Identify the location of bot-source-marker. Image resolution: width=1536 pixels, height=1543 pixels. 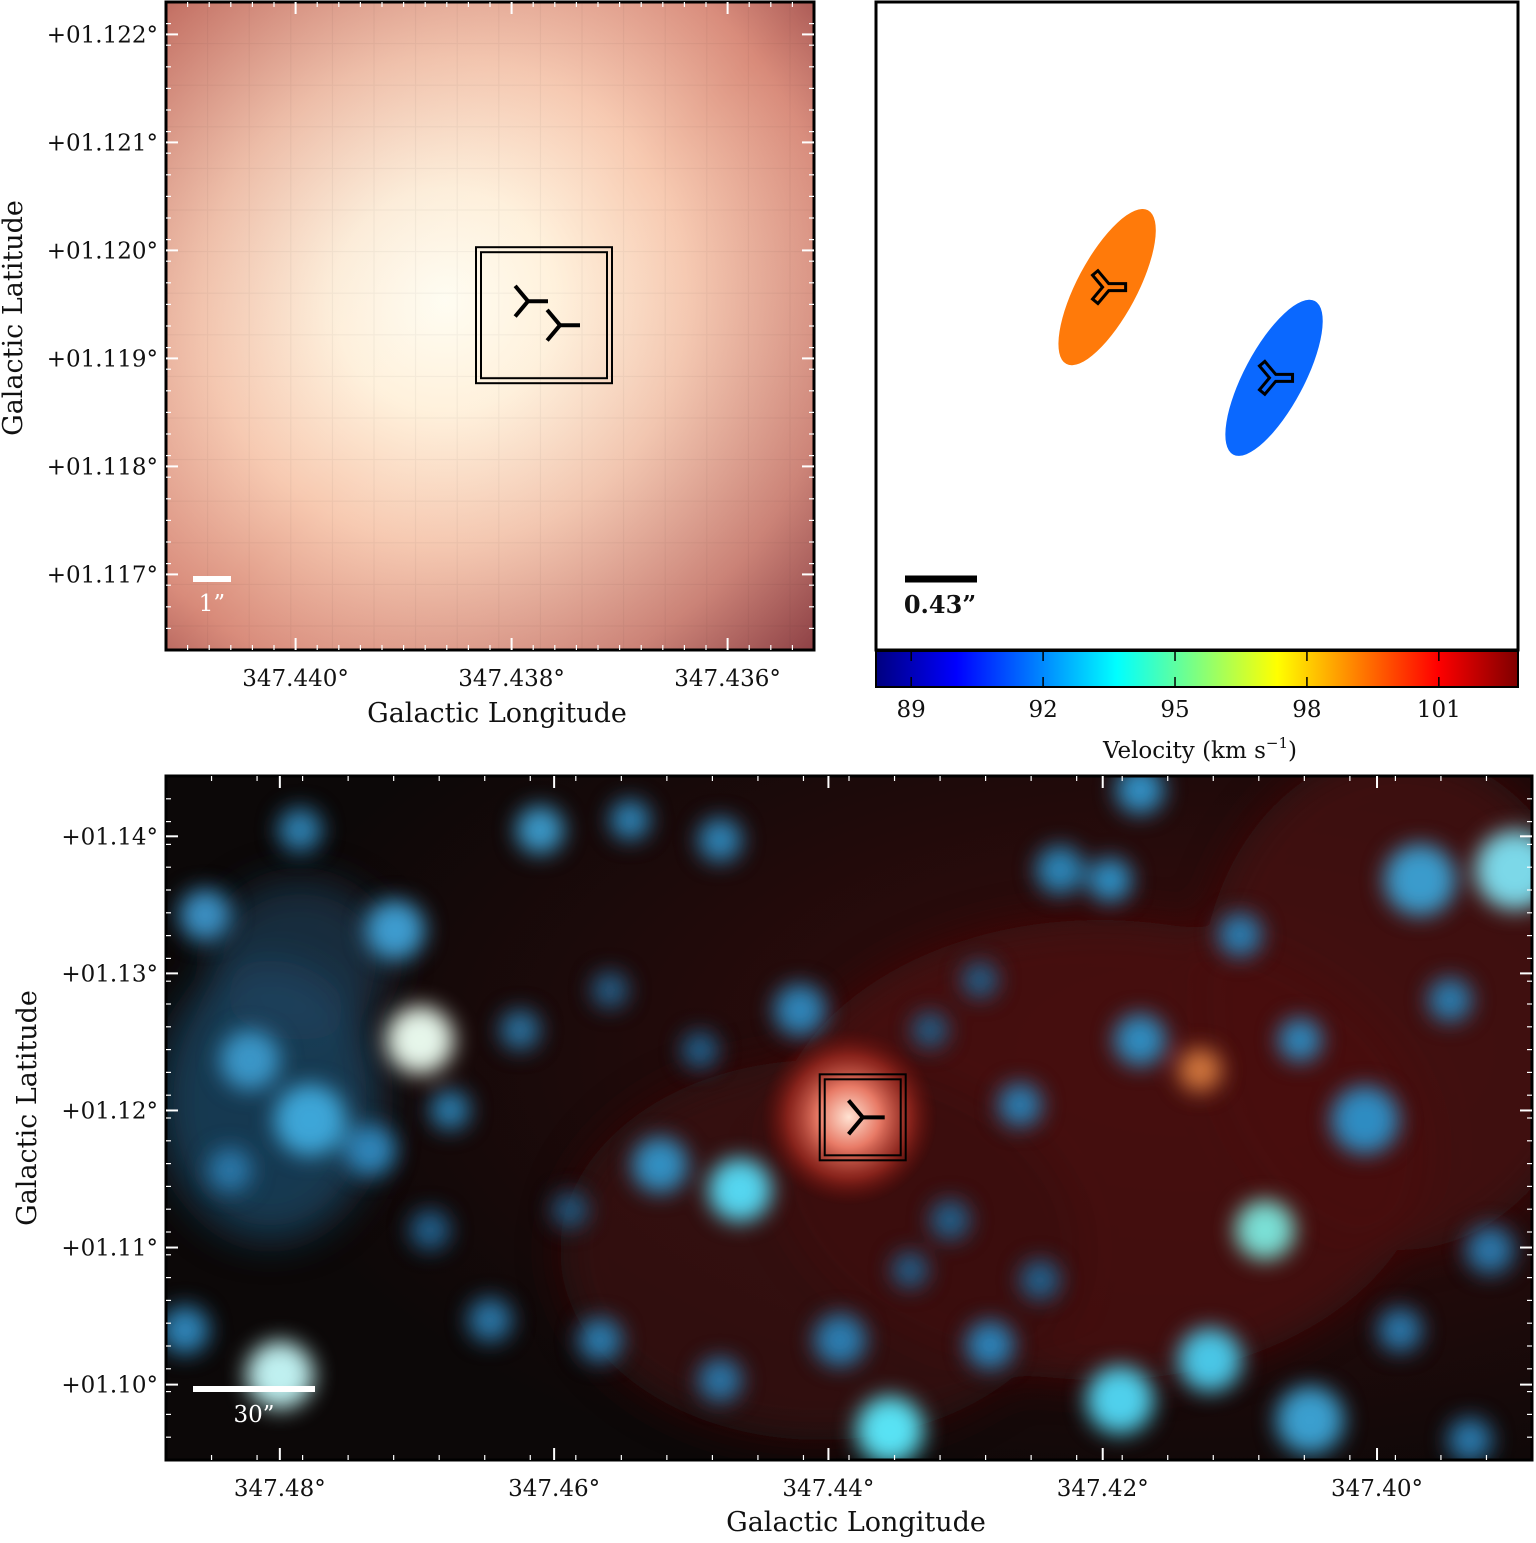
(862, 1117).